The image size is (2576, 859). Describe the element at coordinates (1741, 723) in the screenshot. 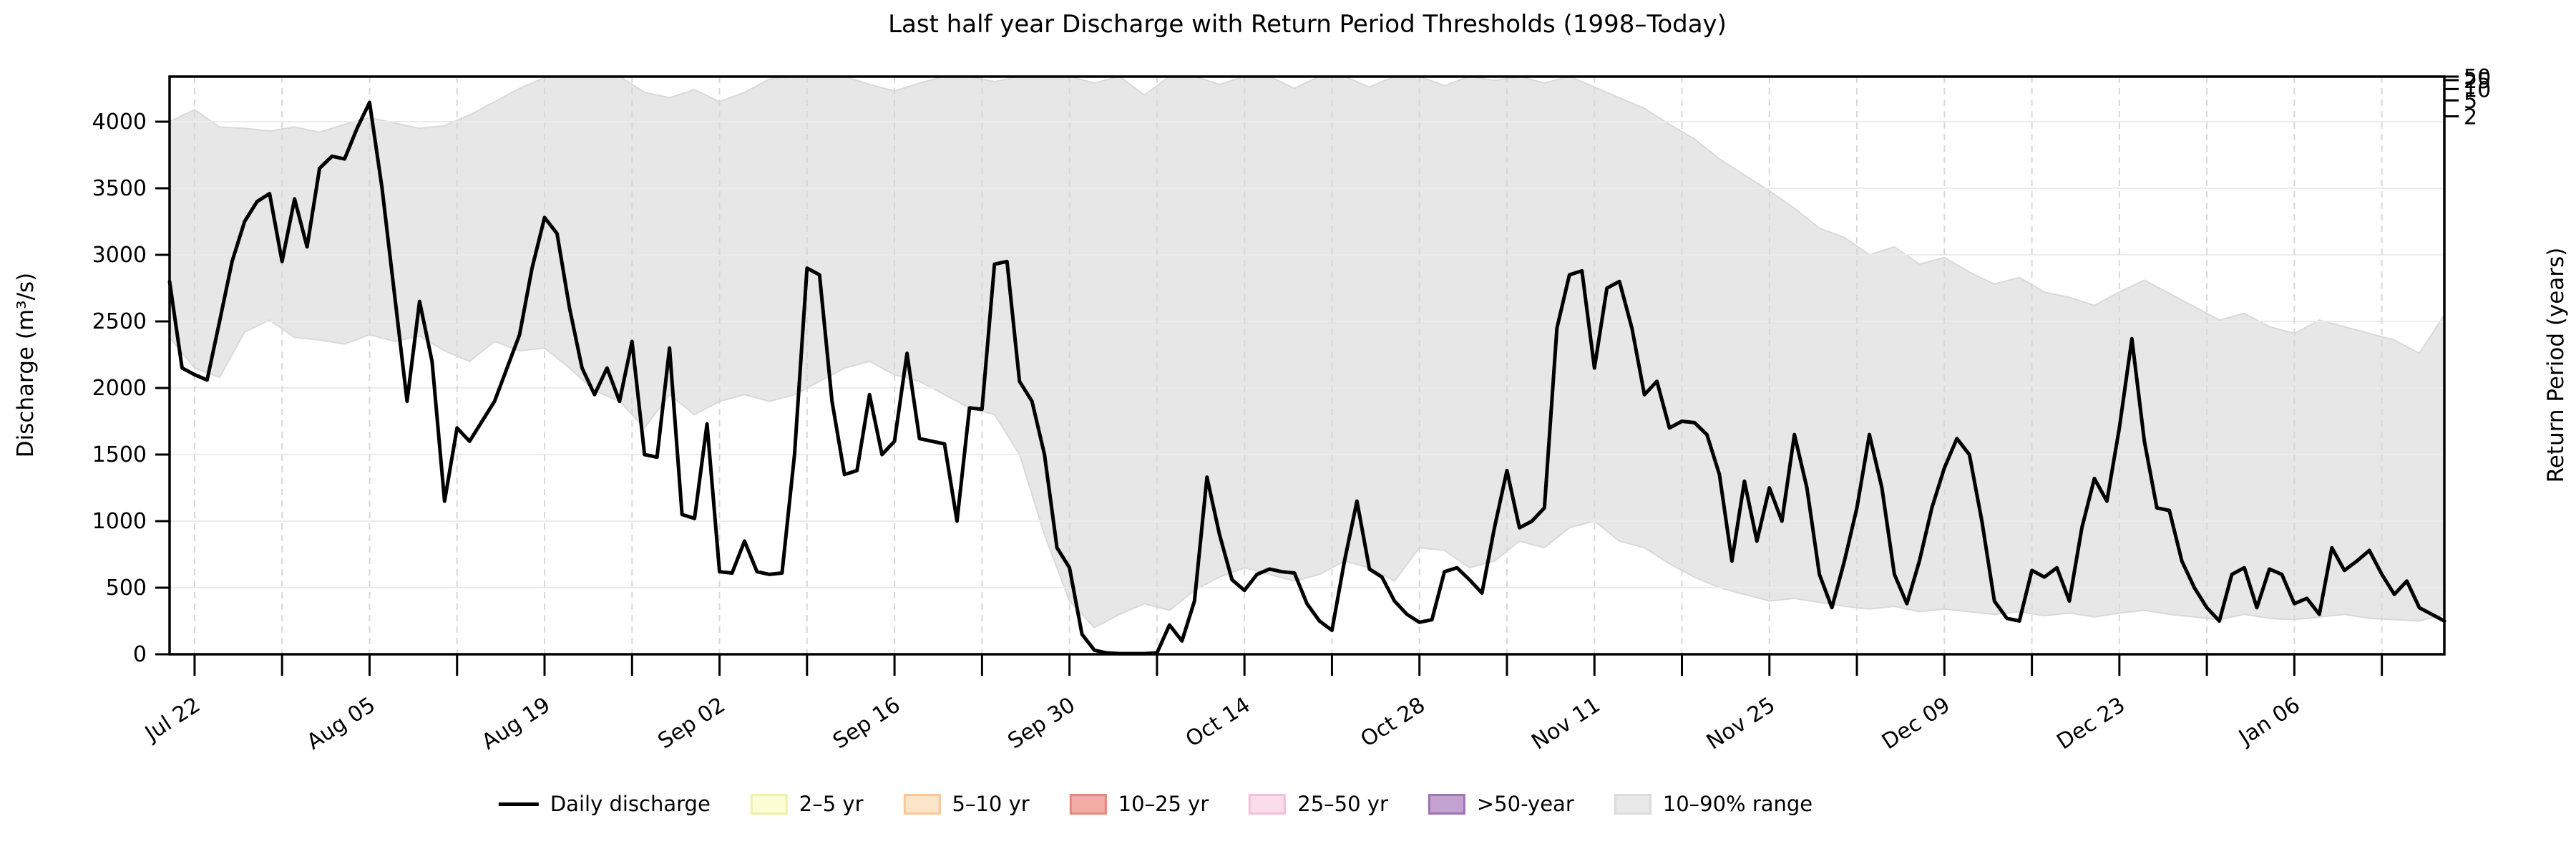

I see `x-tick-label: Nov 25` at that location.